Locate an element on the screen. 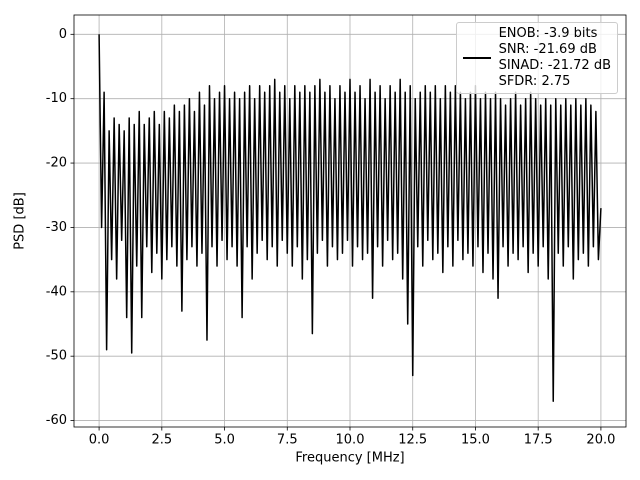 The height and width of the screenshot is (480, 640). x-tick-label: 20.0 is located at coordinates (600, 440).